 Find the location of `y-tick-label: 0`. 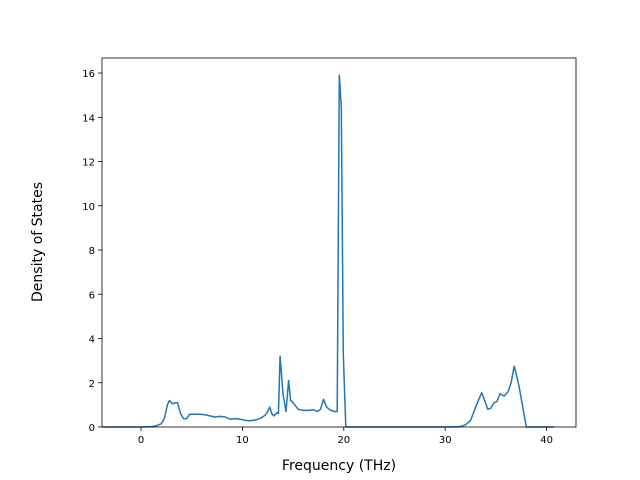

y-tick-label: 0 is located at coordinates (92, 428).